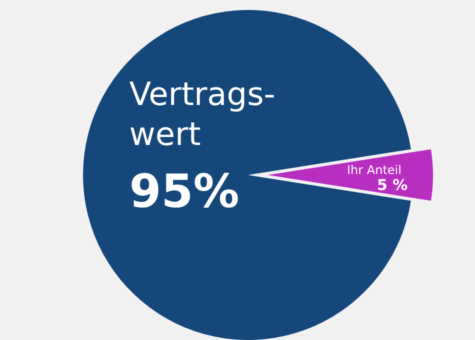  I want to click on slice-label: Vertrags-wert, so click(202, 114).